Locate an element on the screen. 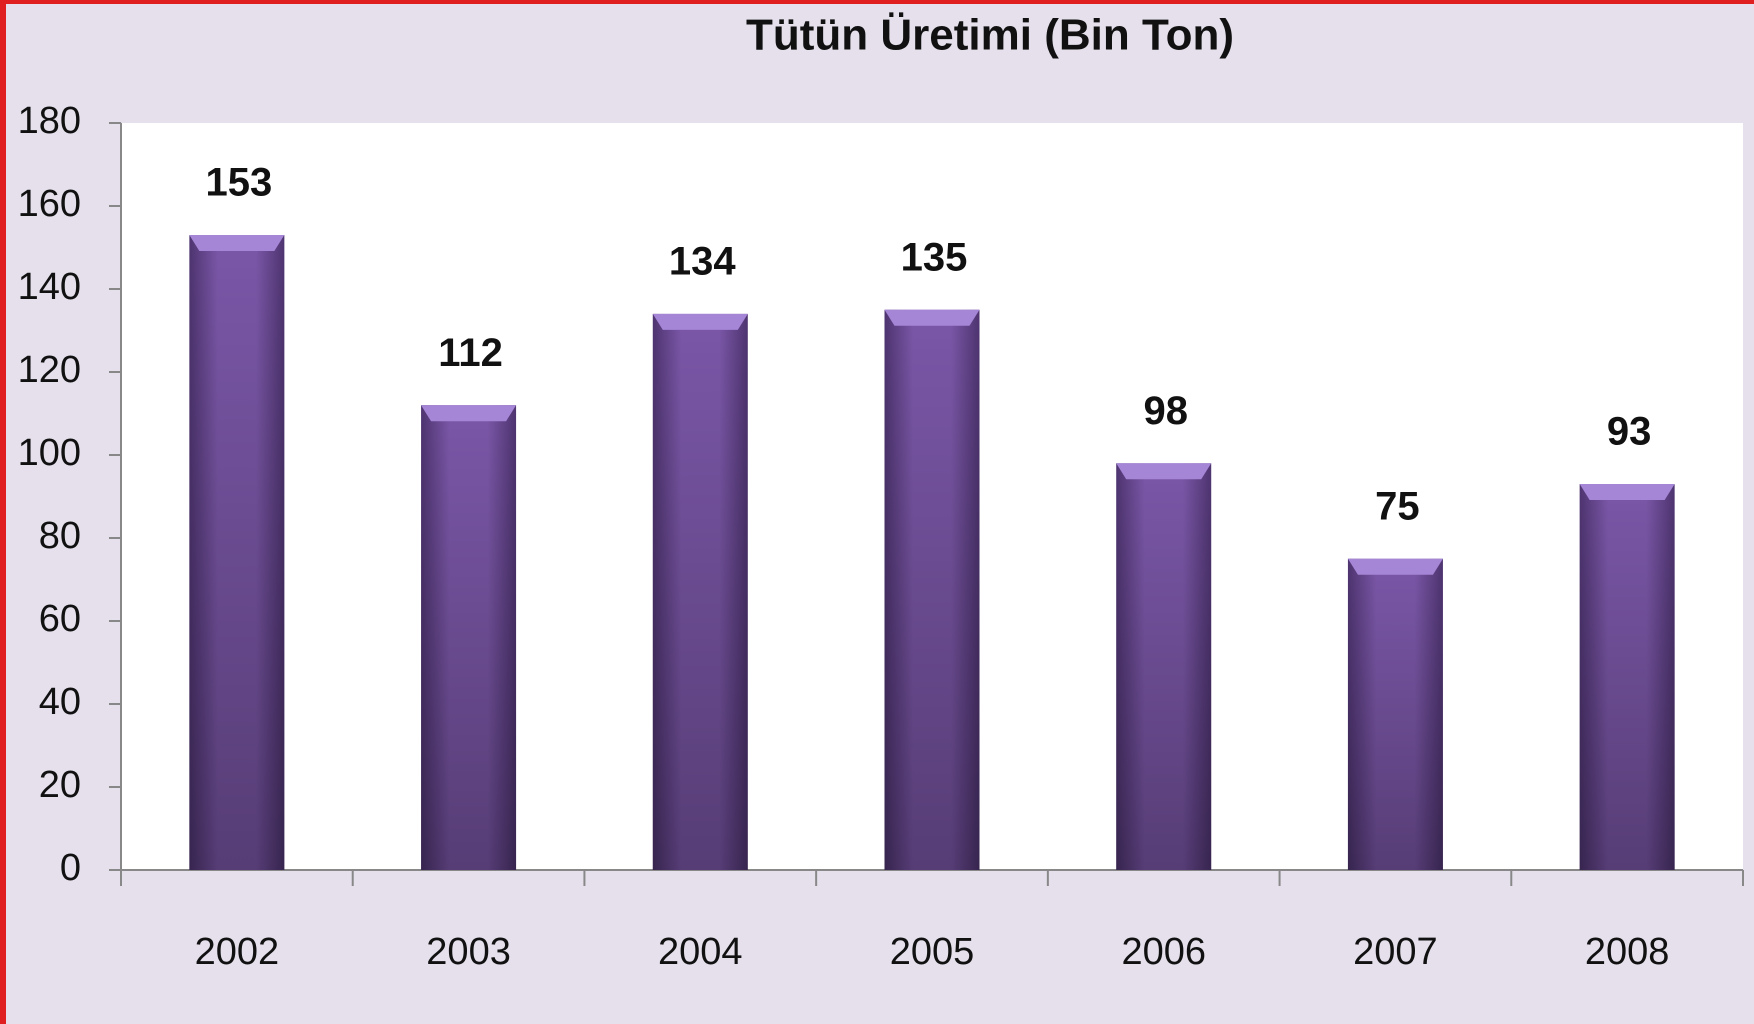  y-tick-label: 160 is located at coordinates (49, 204).